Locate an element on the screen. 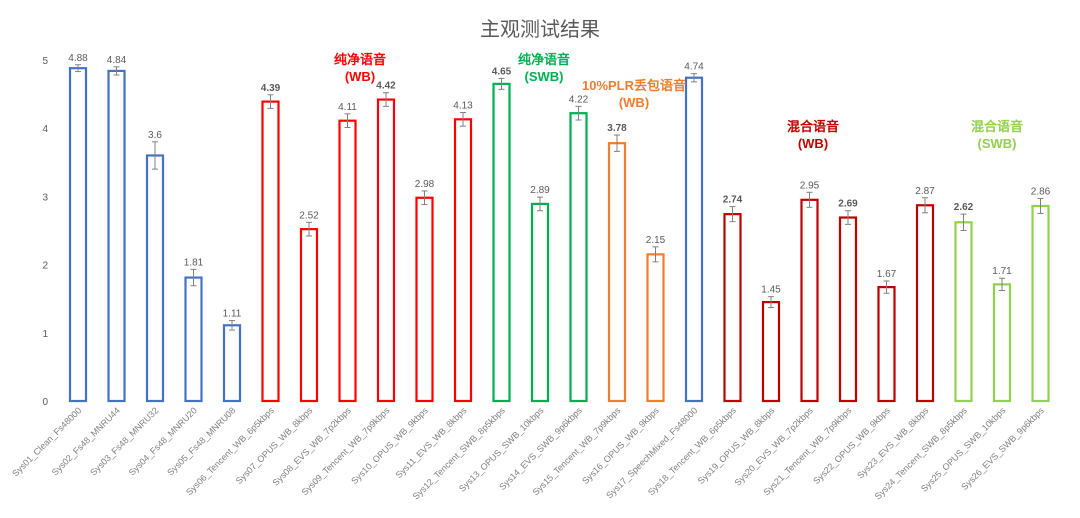 This screenshot has width=1080, height=518. data-label: 4.88 is located at coordinates (78, 58).